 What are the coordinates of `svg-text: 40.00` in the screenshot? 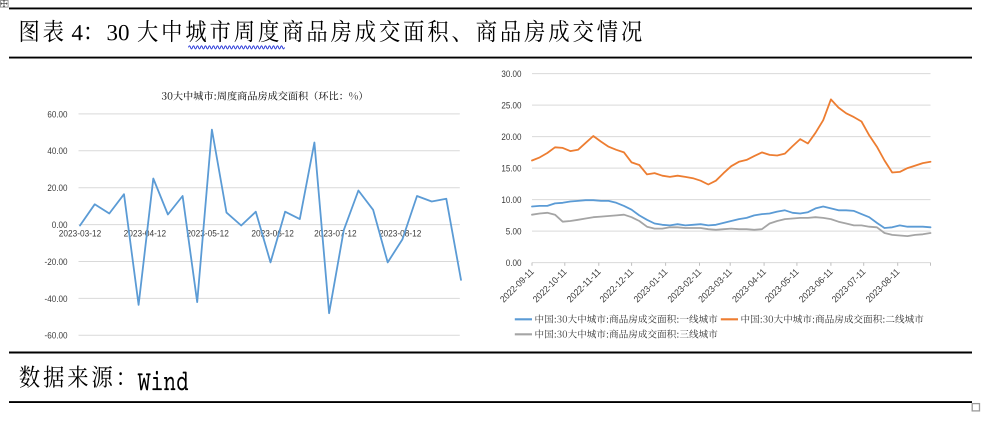 It's located at (57, 151).